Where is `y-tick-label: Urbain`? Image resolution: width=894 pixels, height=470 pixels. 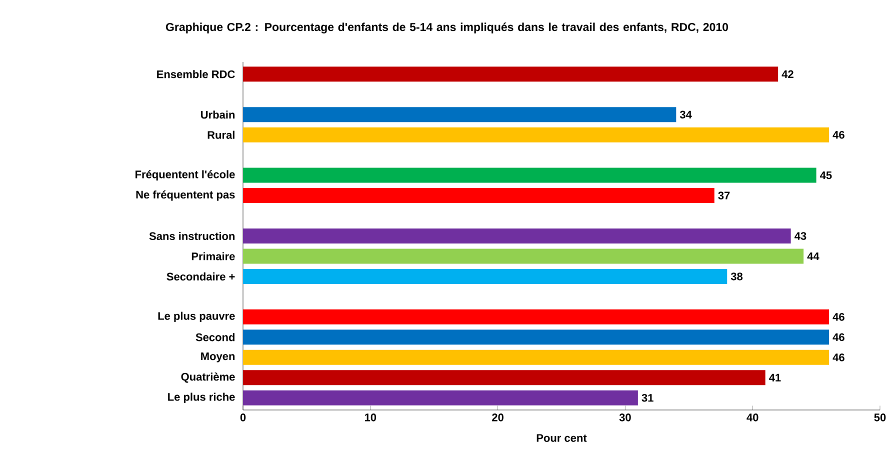
y-tick-label: Urbain is located at coordinates (218, 114).